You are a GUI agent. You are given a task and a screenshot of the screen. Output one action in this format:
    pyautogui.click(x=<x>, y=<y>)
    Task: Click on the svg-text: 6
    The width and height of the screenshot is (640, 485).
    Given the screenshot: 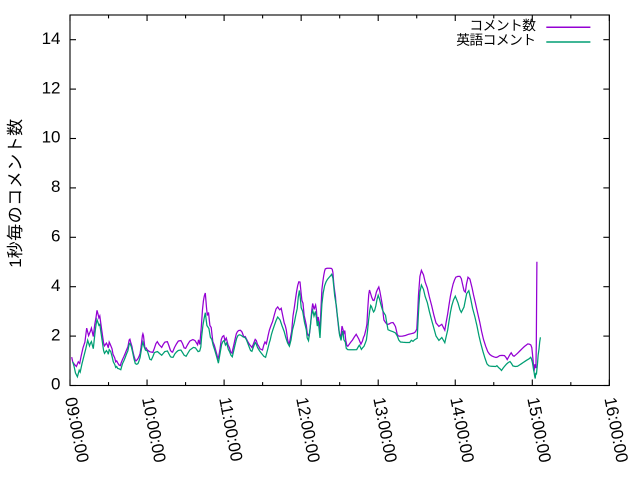 What is the action you would take?
    pyautogui.click(x=55, y=236)
    